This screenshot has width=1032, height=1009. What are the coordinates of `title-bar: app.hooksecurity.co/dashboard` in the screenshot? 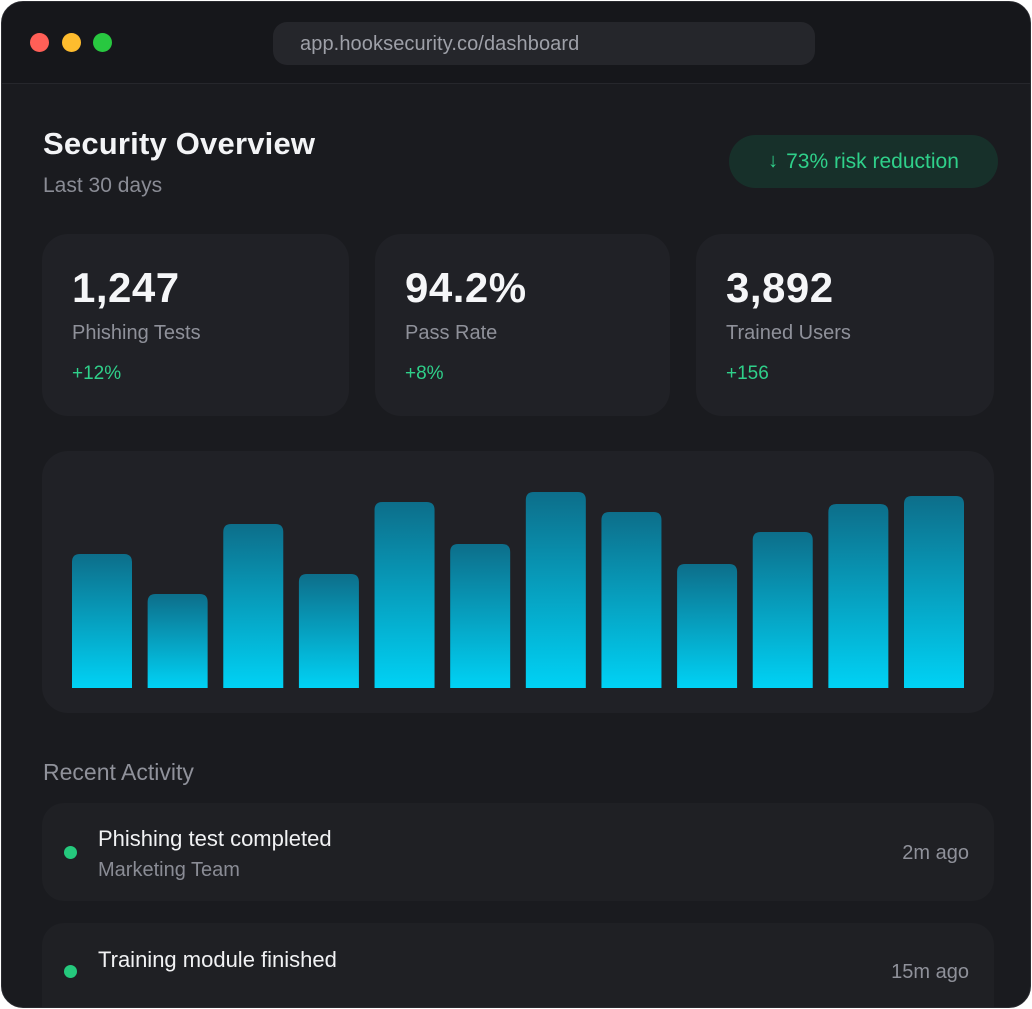 It's located at (516, 43).